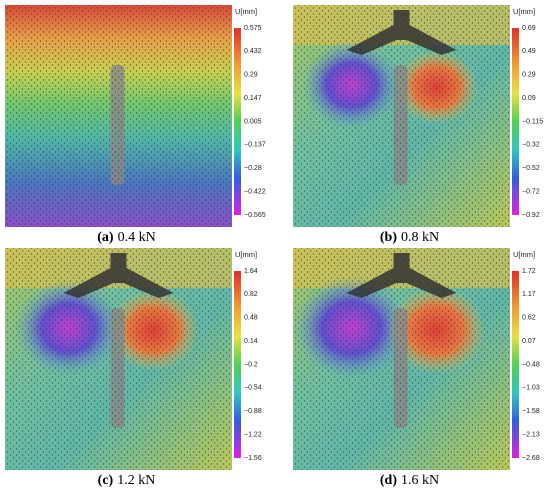 Image resolution: width=550 pixels, height=492 pixels. Describe the element at coordinates (531, 215) in the screenshot. I see `colorbar-tick-label: −0.92` at that location.